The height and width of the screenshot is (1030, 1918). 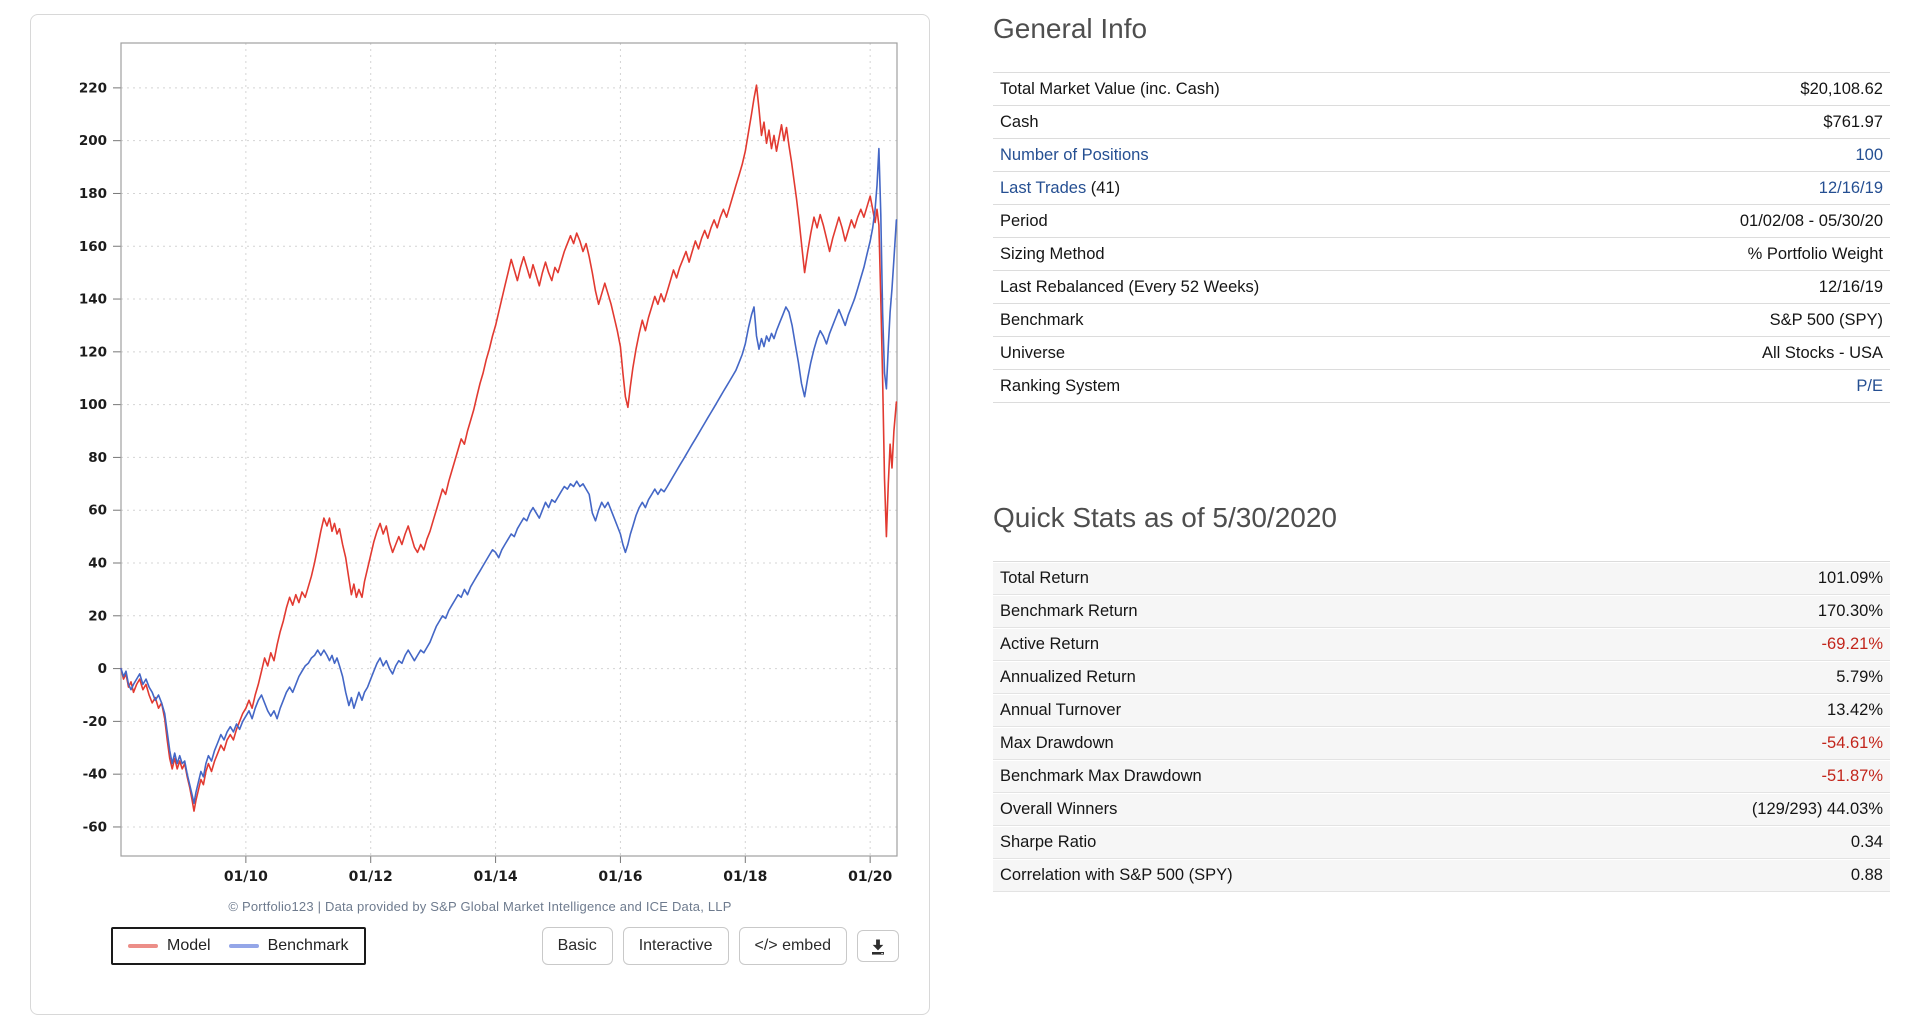 I want to click on row-label: Universe, so click(x=1032, y=353).